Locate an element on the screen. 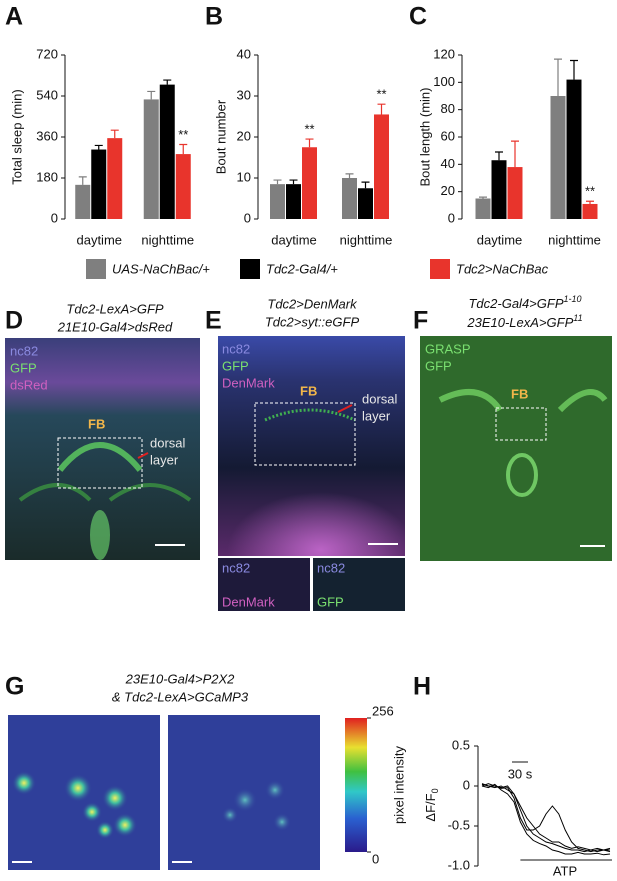 The image size is (617, 881). panel-letter: E is located at coordinates (213, 321).